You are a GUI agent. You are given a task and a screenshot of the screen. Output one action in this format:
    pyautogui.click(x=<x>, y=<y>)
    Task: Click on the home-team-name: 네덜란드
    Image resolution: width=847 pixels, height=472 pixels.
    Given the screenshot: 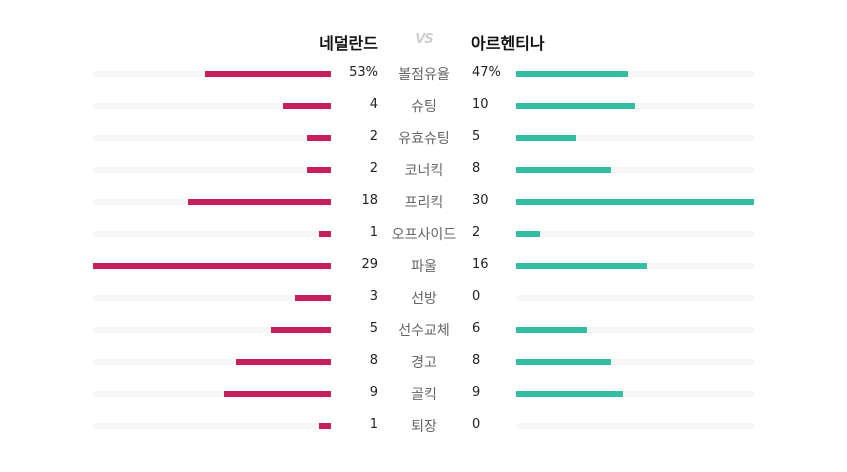 What is the action you would take?
    pyautogui.click(x=348, y=43)
    